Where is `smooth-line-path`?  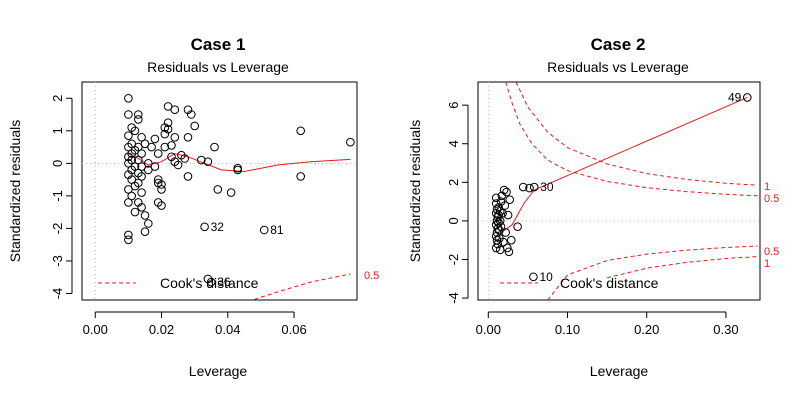 smooth-line-path is located at coordinates (239, 163).